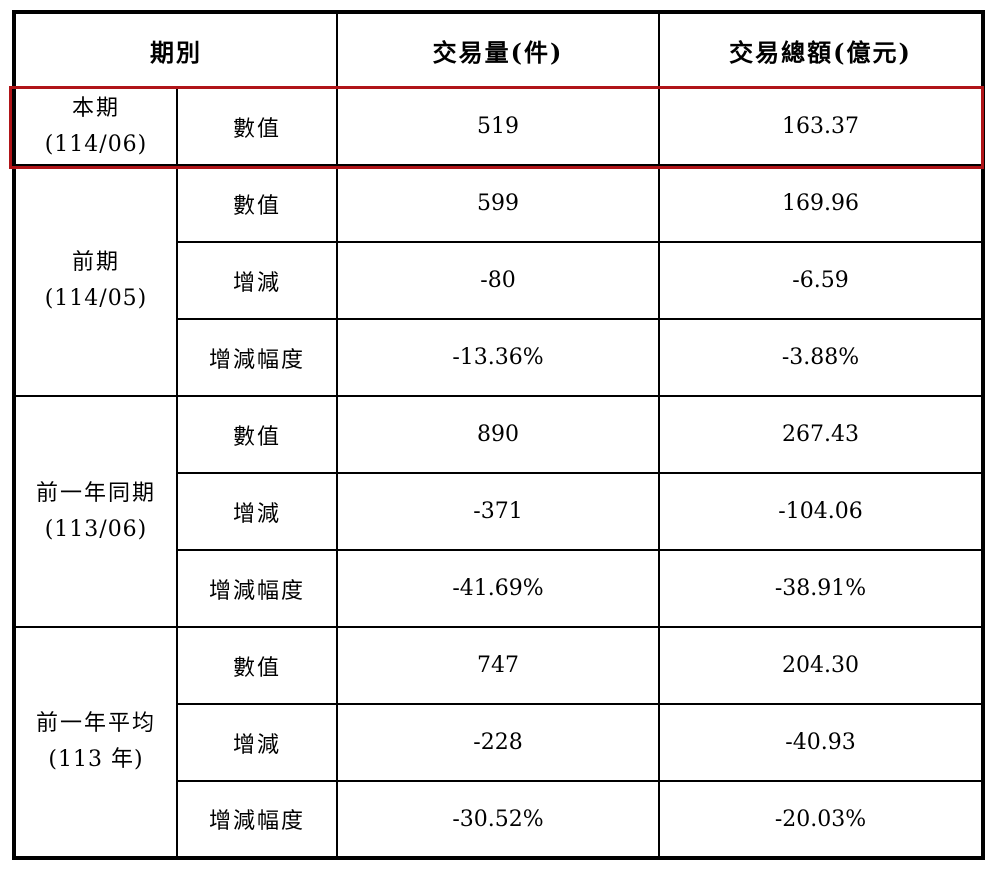 The height and width of the screenshot is (870, 993). I want to click on cell-volume-value: 890, so click(498, 434).